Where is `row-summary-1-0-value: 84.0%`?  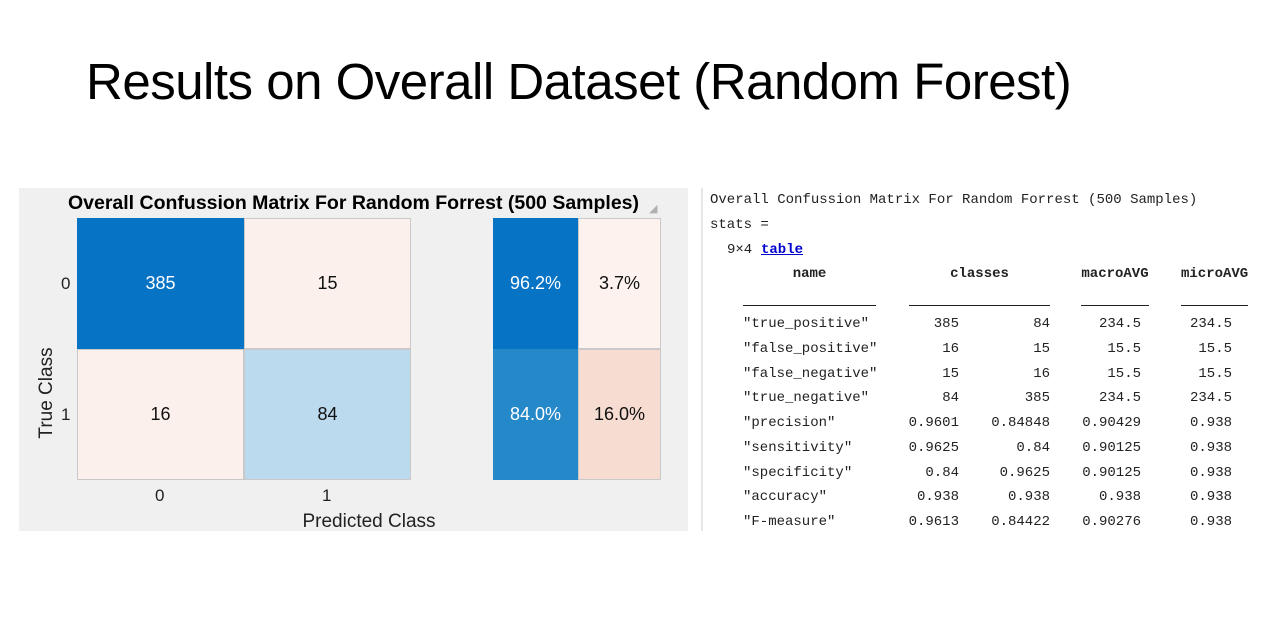 row-summary-1-0-value: 84.0% is located at coordinates (535, 414).